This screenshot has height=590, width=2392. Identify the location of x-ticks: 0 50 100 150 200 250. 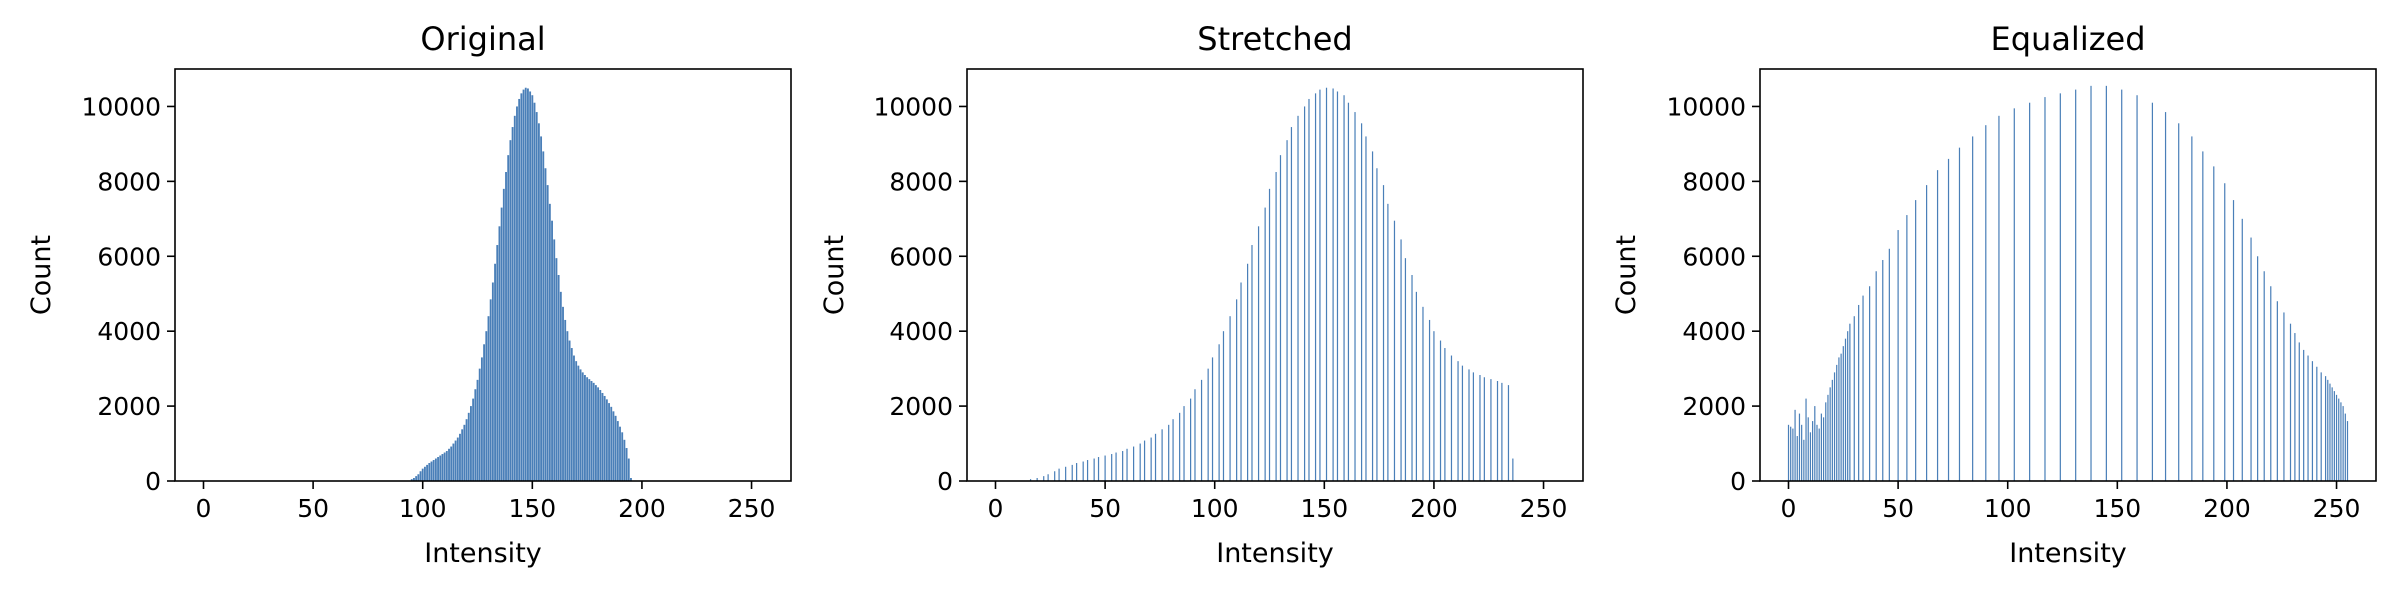
(1278, 502).